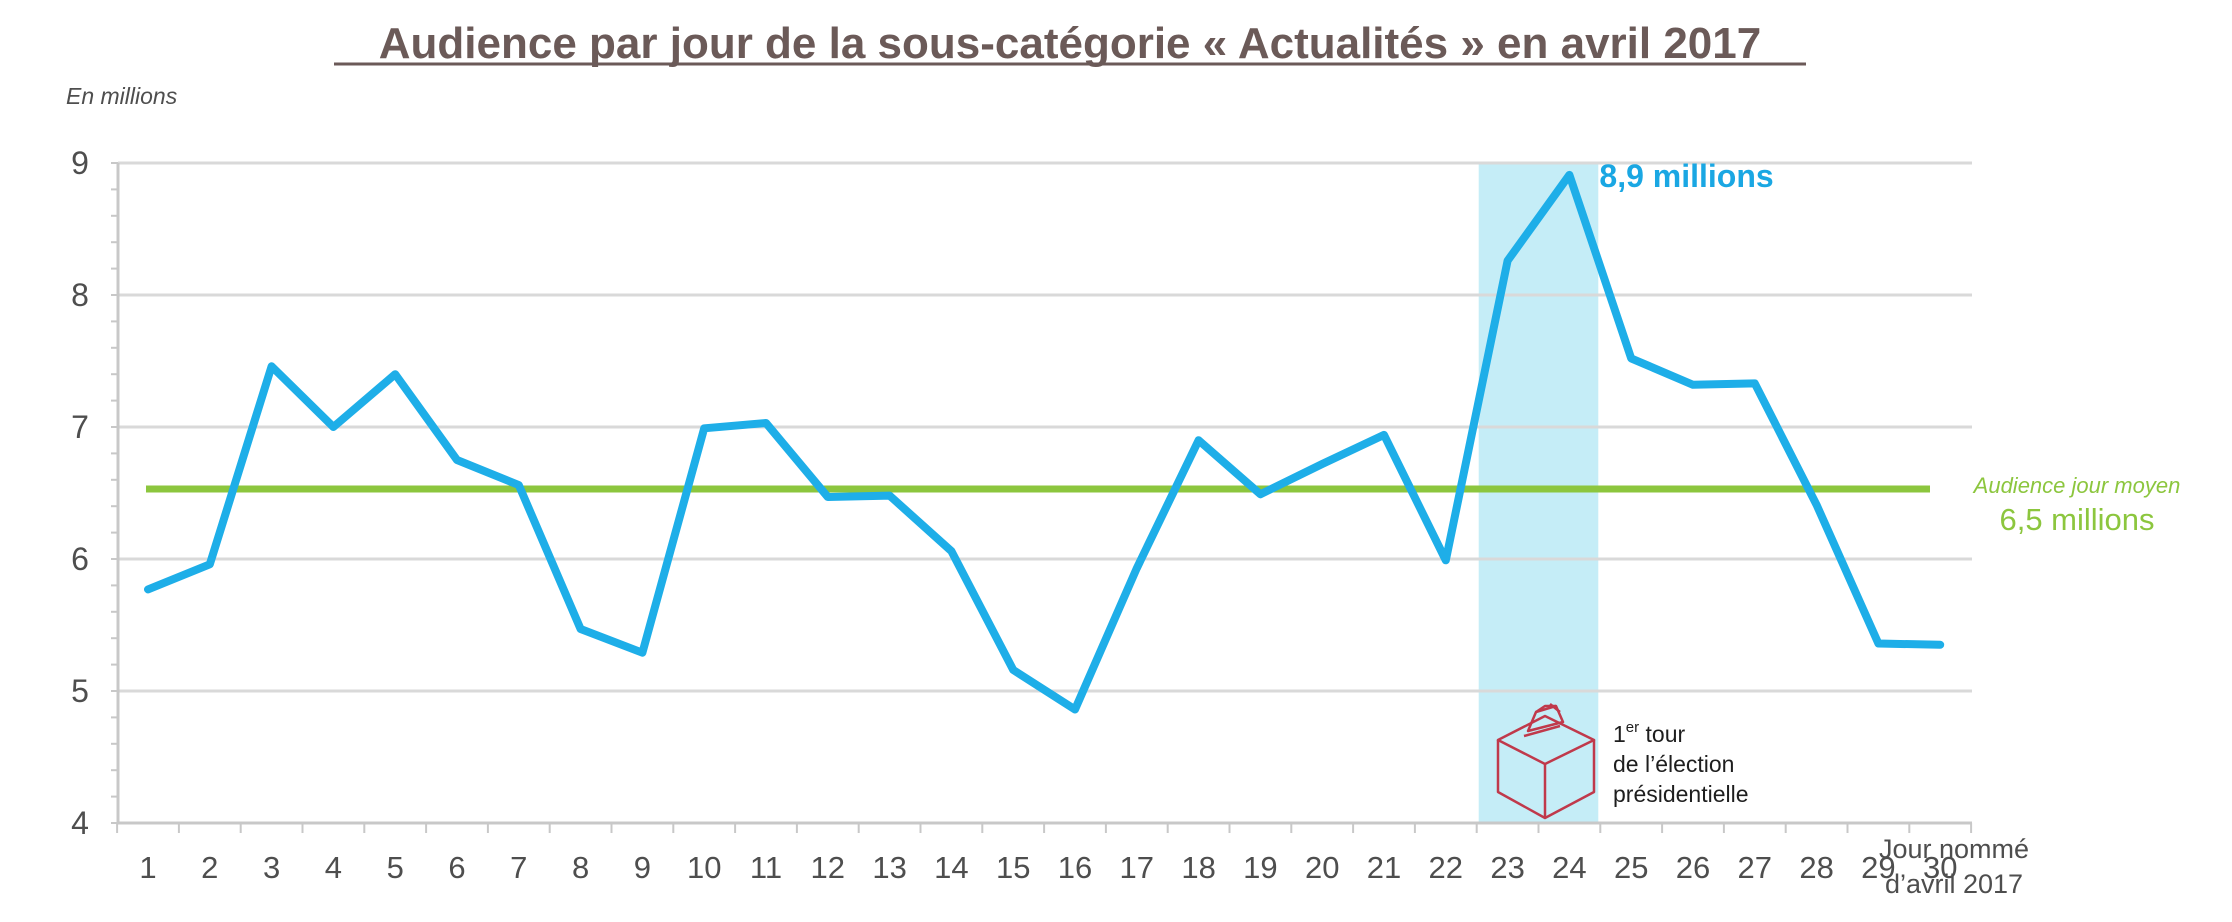 Image resolution: width=2232 pixels, height=922 pixels. I want to click on x-tick-label-23: 23, so click(1507, 867).